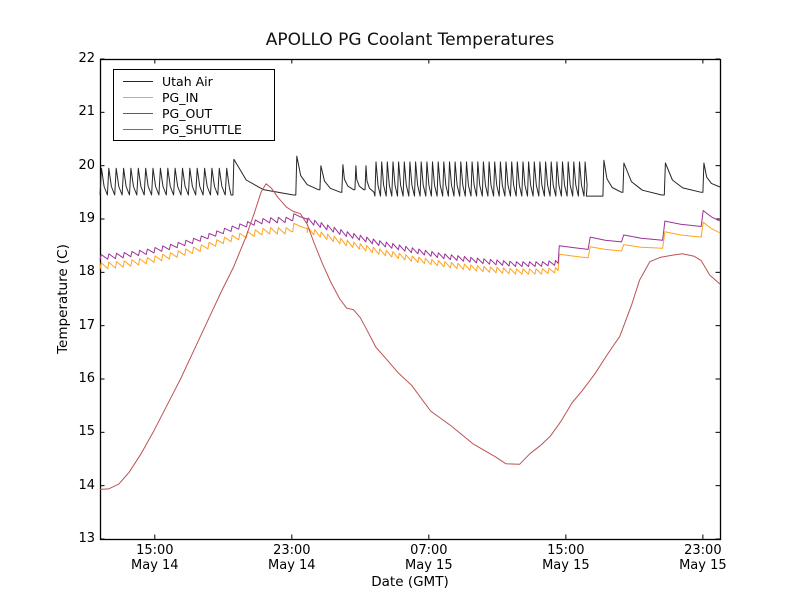  Describe the element at coordinates (703, 558) in the screenshot. I see `x-tick-label: 23:00 May 15` at that location.